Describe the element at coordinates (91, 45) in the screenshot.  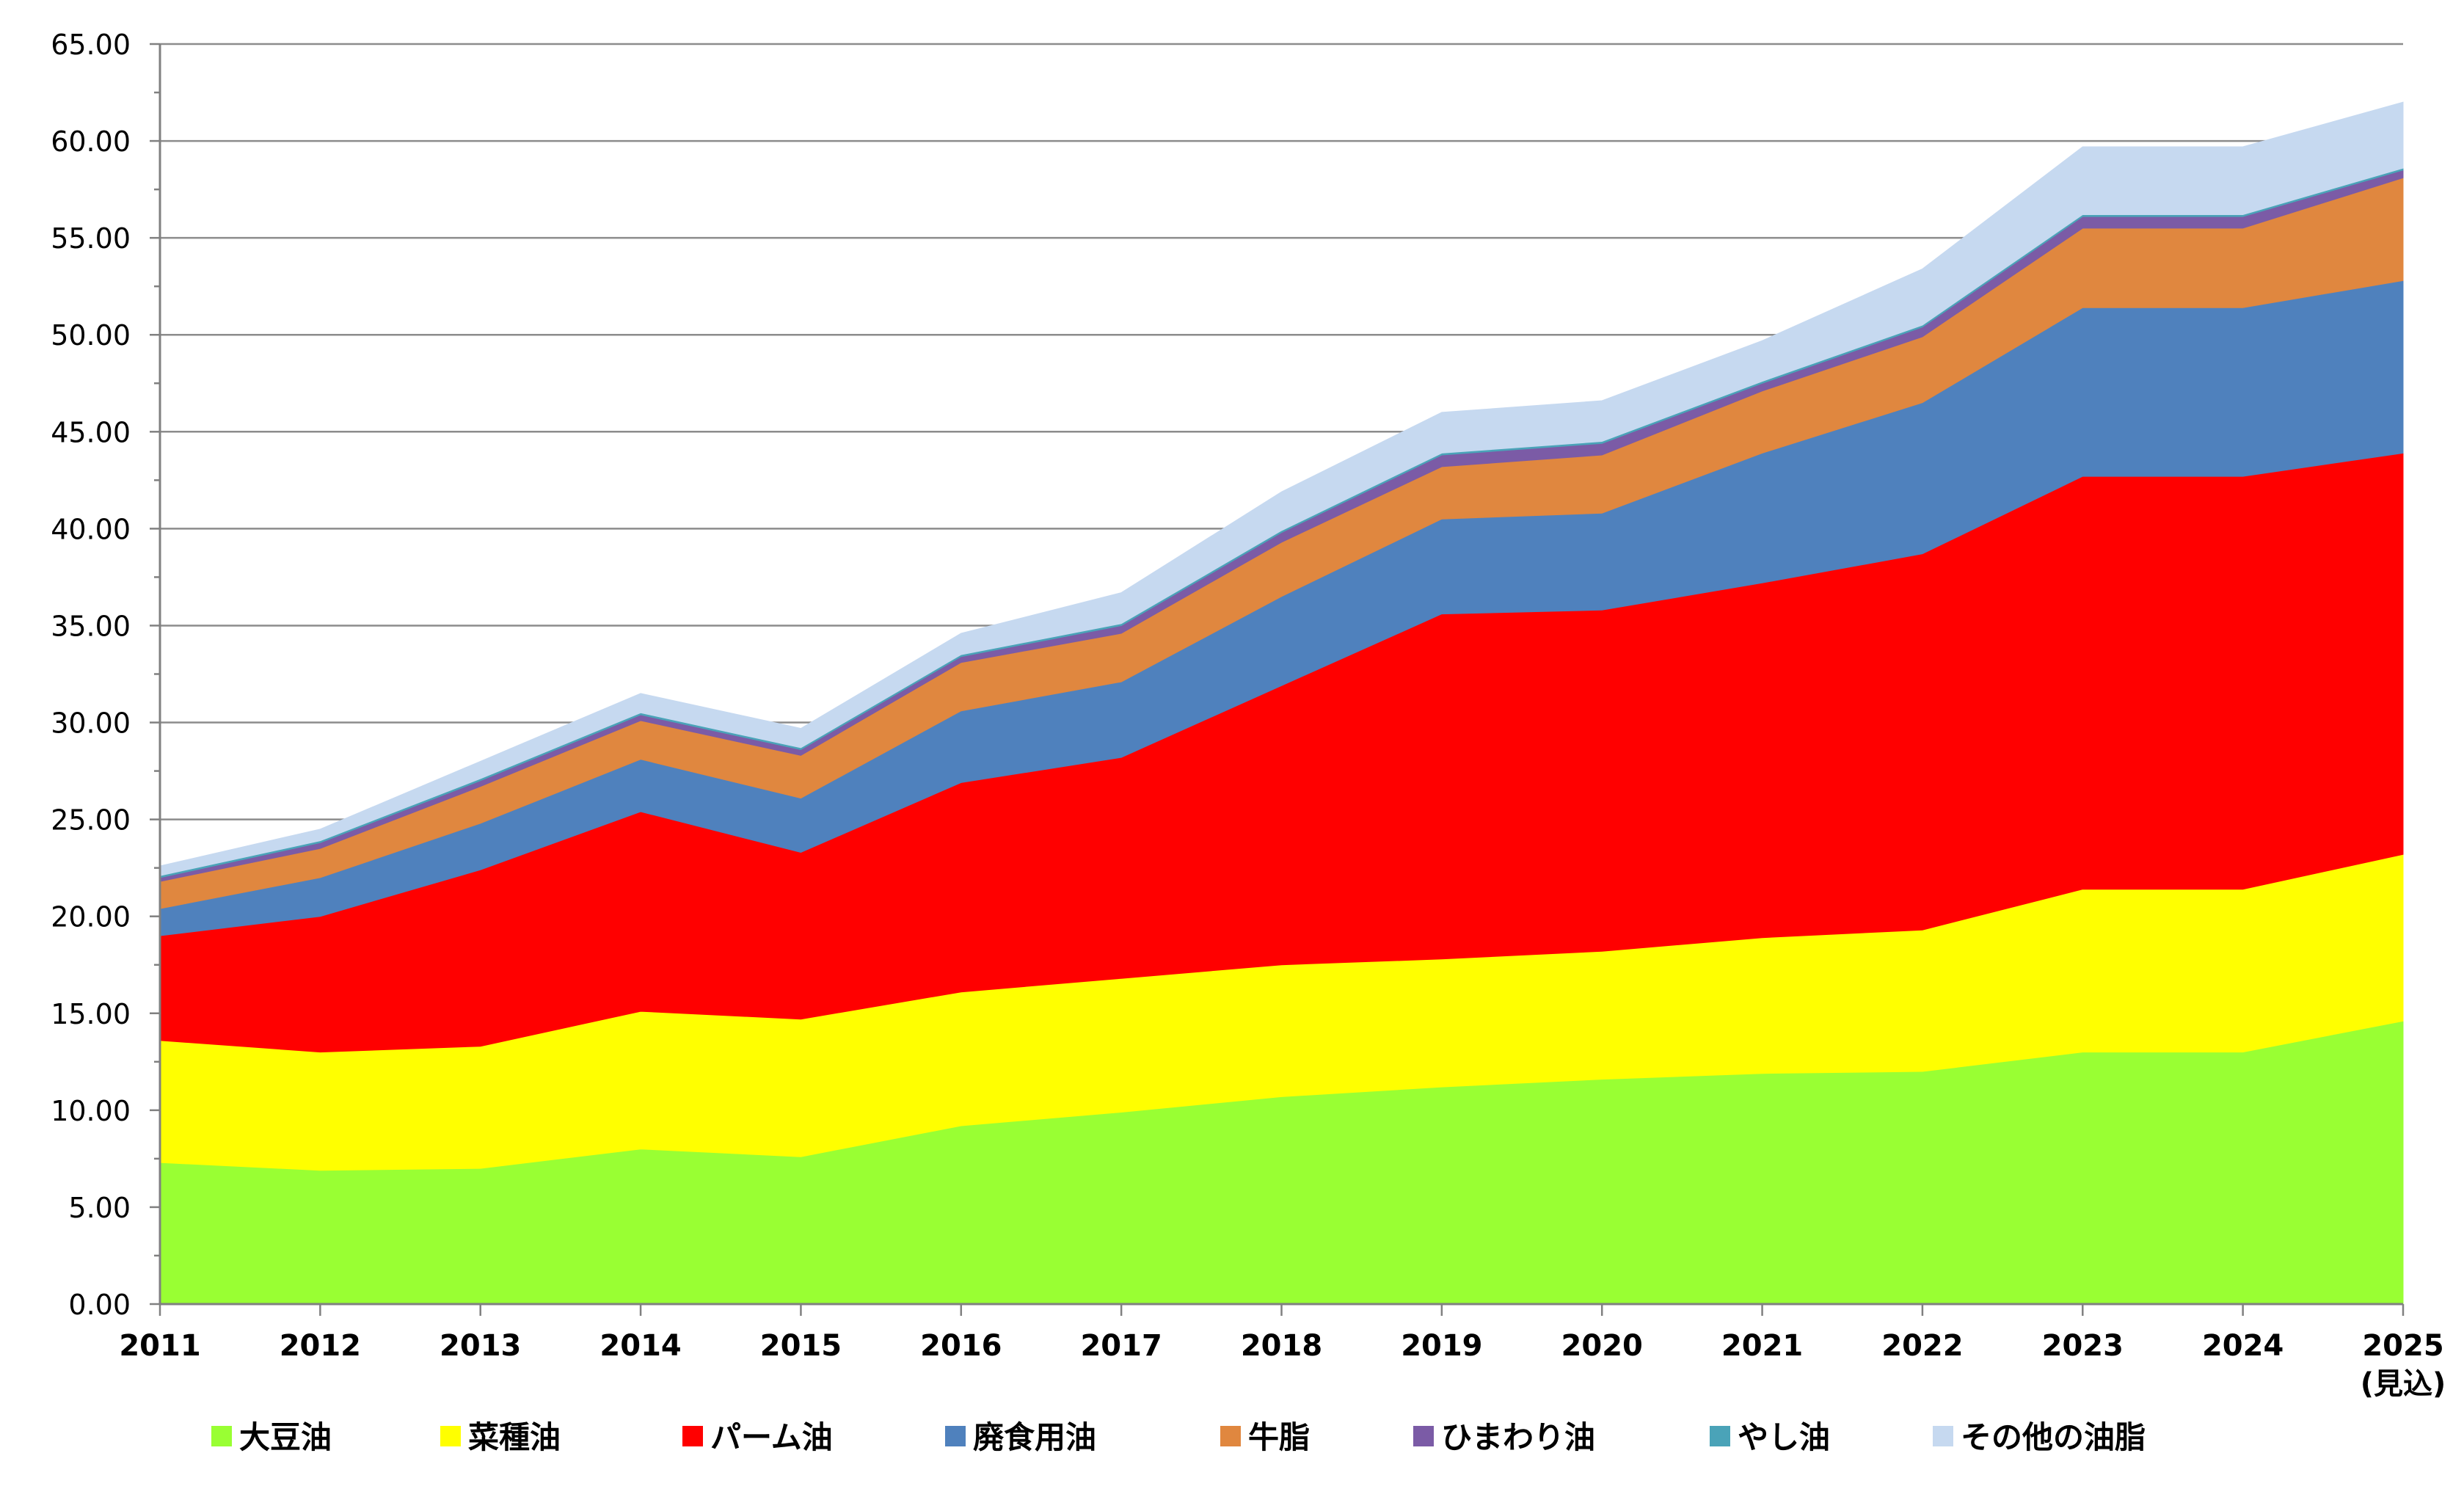
I see `y-tick-label: 65.00` at that location.